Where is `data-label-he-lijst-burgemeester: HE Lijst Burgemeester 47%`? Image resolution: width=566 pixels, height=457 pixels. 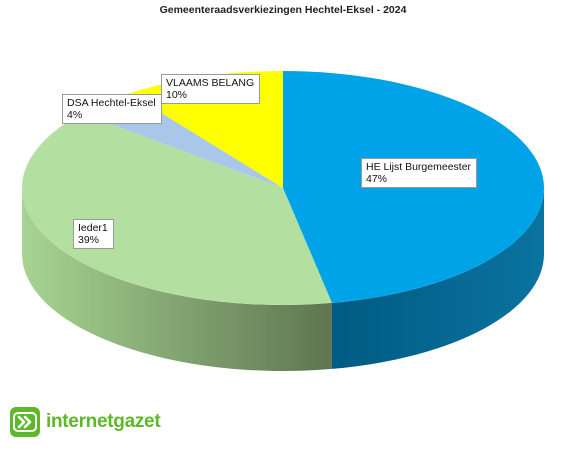
data-label-he-lijst-burgemeester: HE Lijst Burgemeester 47% is located at coordinates (419, 173).